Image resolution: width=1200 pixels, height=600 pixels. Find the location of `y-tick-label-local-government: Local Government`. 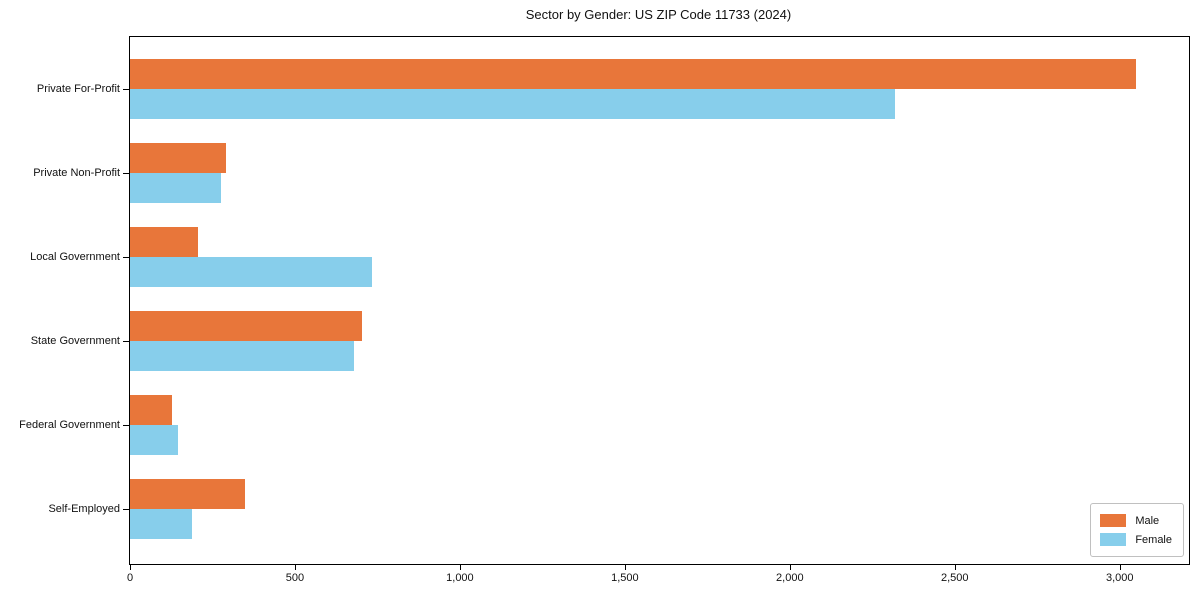

y-tick-label-local-government: Local Government is located at coordinates (75, 257).